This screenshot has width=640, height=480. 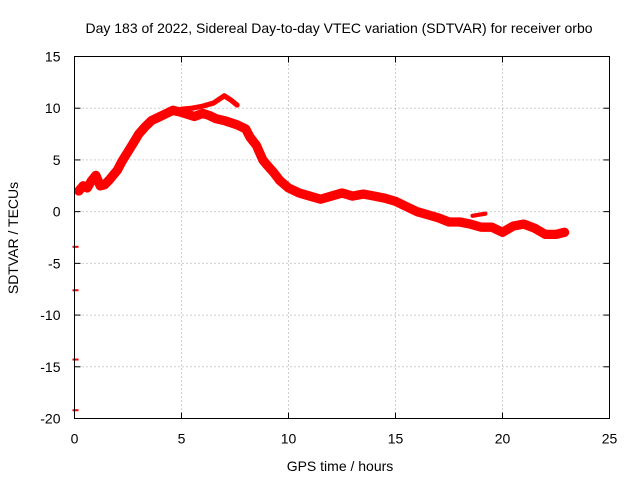 I want to click on y-tick-label: 5, so click(x=57, y=160).